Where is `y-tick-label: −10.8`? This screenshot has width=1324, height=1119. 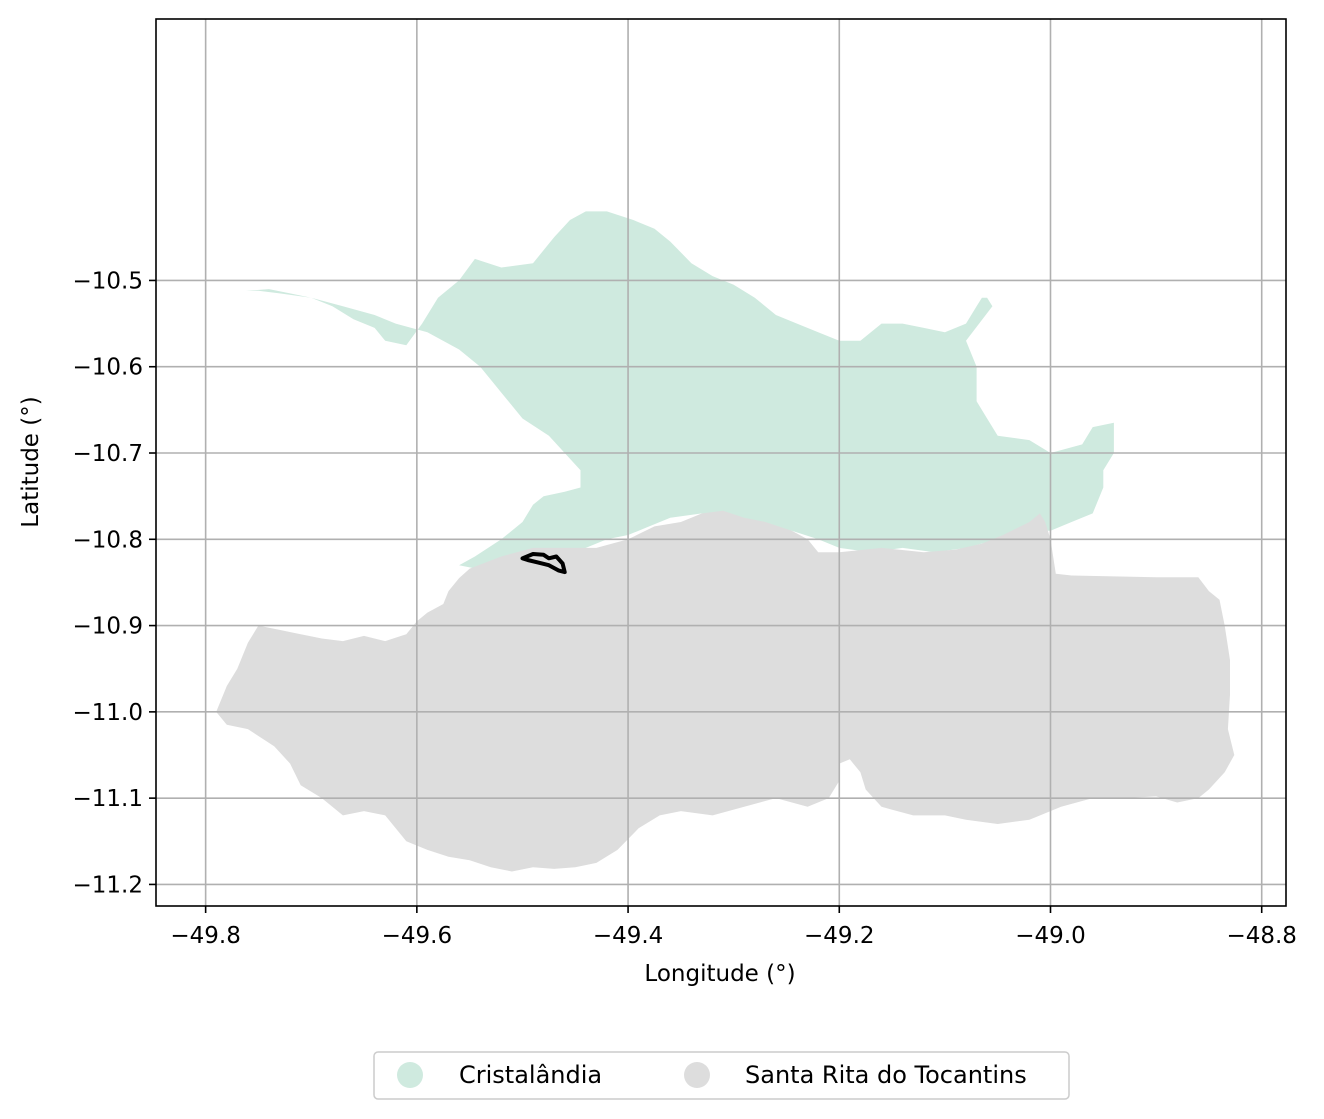 y-tick-label: −10.8 is located at coordinates (108, 540).